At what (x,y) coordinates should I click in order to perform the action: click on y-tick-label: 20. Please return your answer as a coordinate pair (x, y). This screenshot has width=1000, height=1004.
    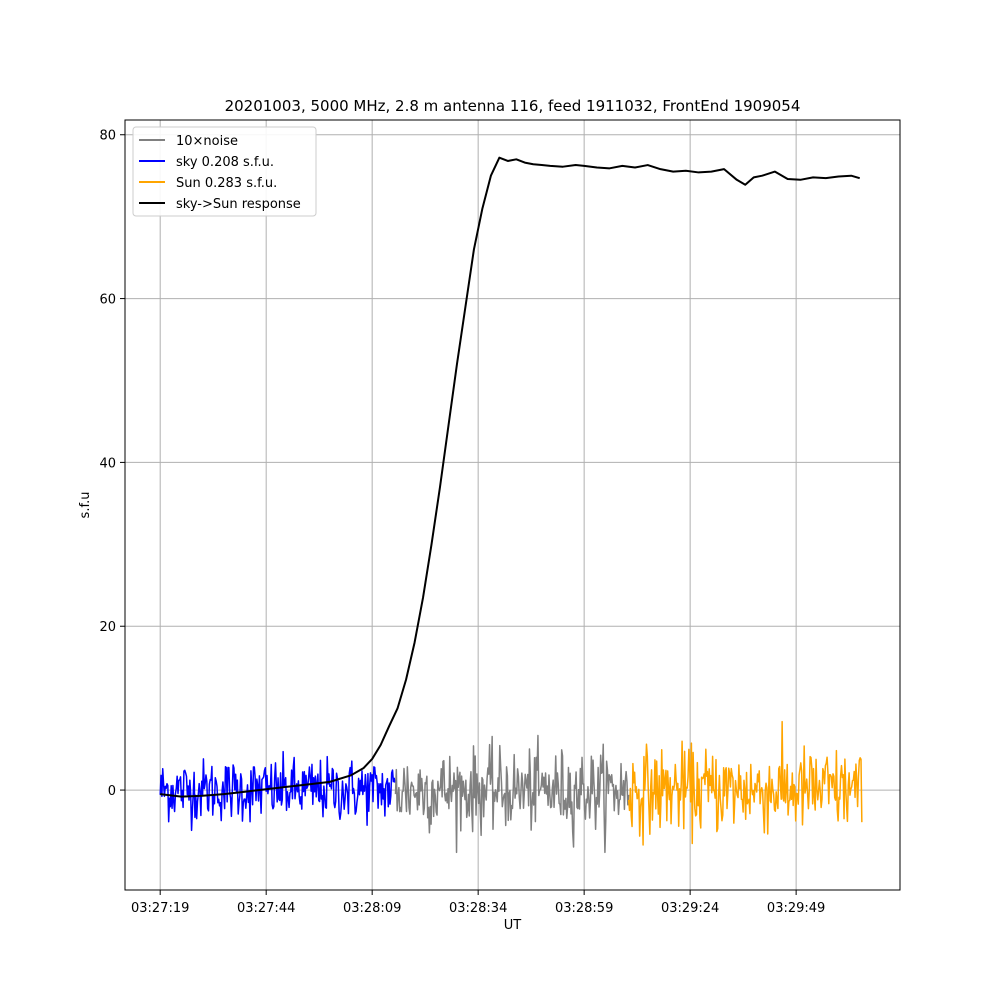
    Looking at the image, I should click on (107, 627).